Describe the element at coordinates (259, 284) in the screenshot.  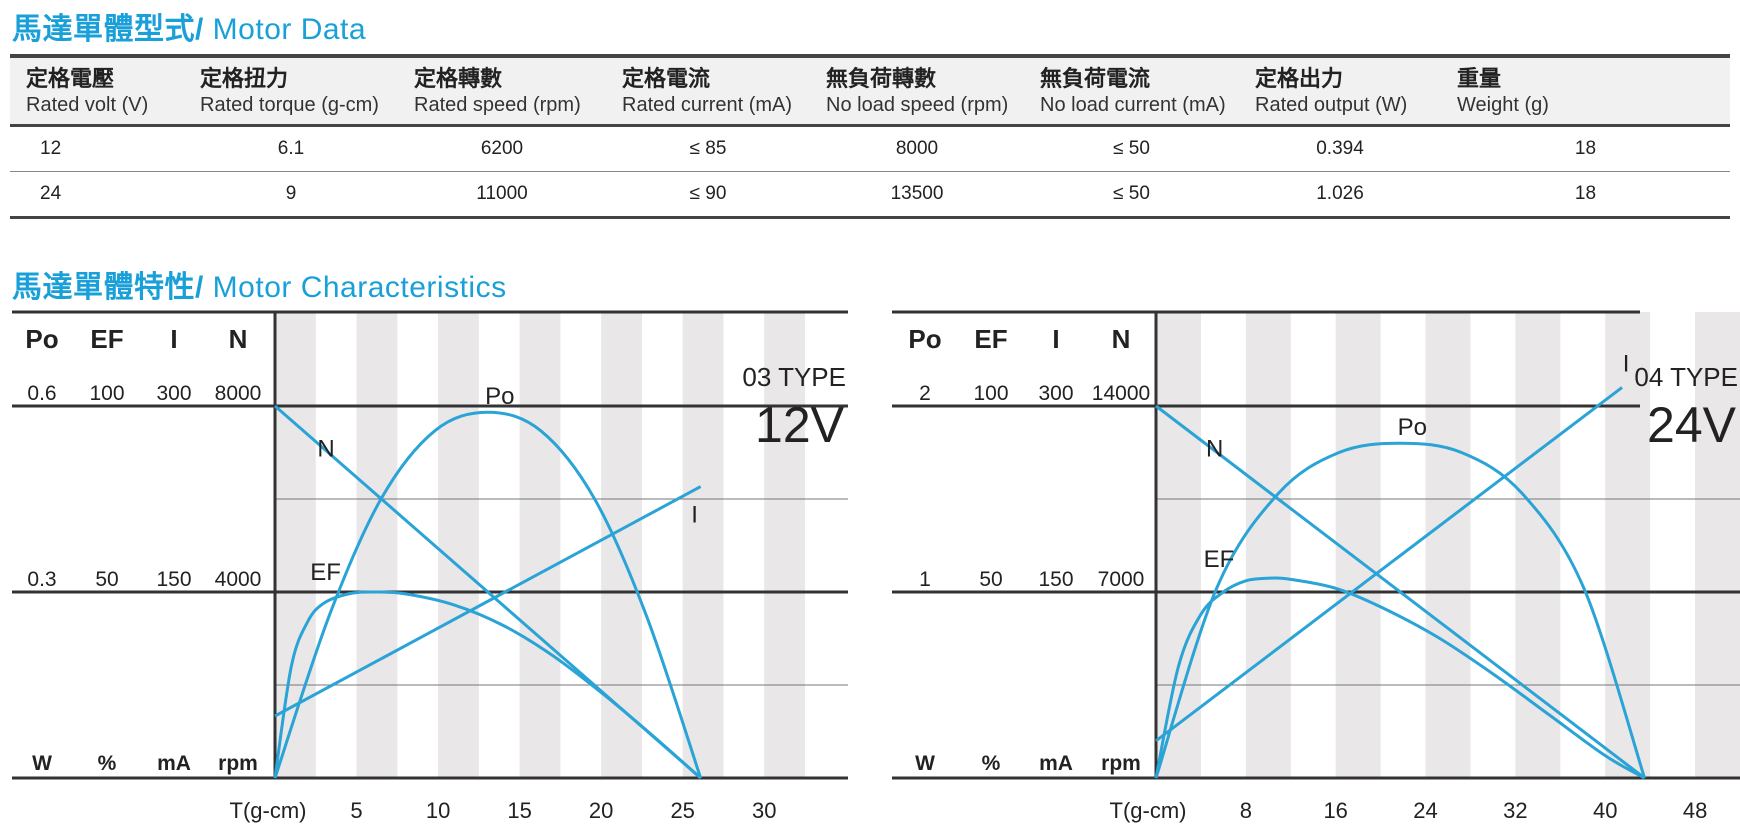
I see `motor-characteristics-title: 馬達單體特性/ Motor Characteristics` at that location.